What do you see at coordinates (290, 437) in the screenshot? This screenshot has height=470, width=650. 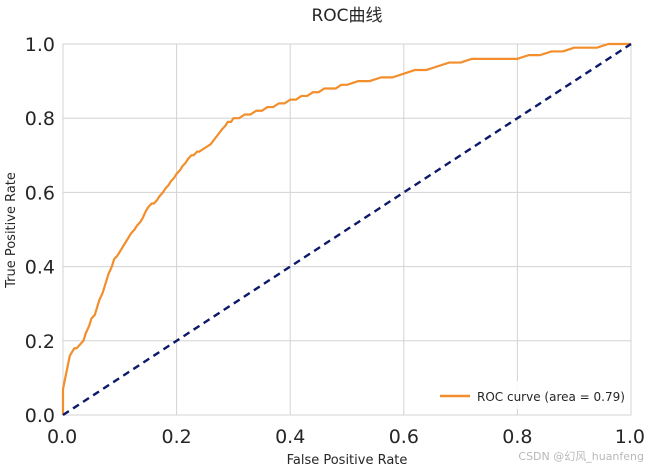 I see `x-tick-label: 0.4` at bounding box center [290, 437].